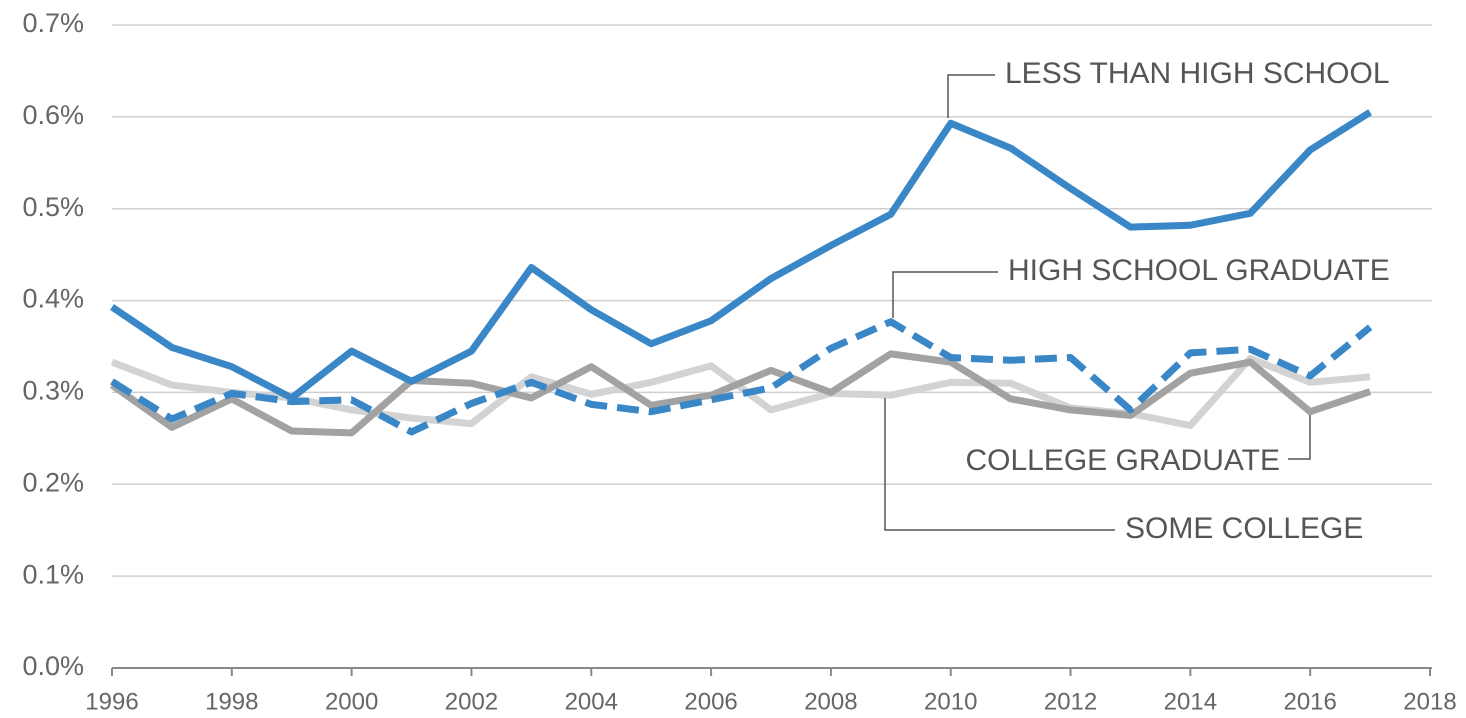 The height and width of the screenshot is (718, 1466). What do you see at coordinates (950, 701) in the screenshot?
I see `x-tick-label: 2010` at bounding box center [950, 701].